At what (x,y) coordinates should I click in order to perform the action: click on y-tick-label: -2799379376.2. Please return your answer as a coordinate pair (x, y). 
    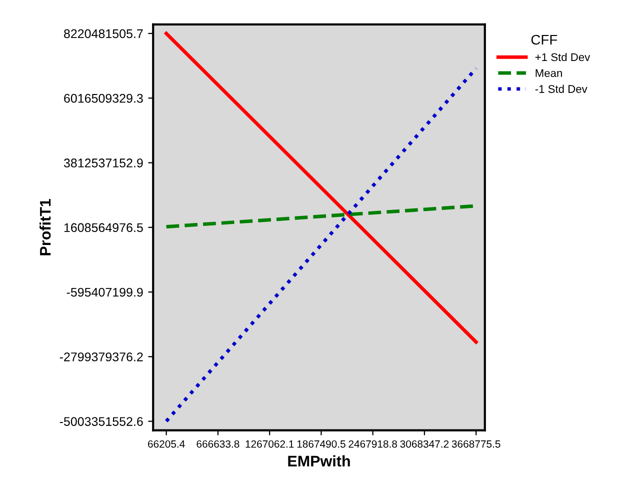
    Looking at the image, I should click on (101, 357).